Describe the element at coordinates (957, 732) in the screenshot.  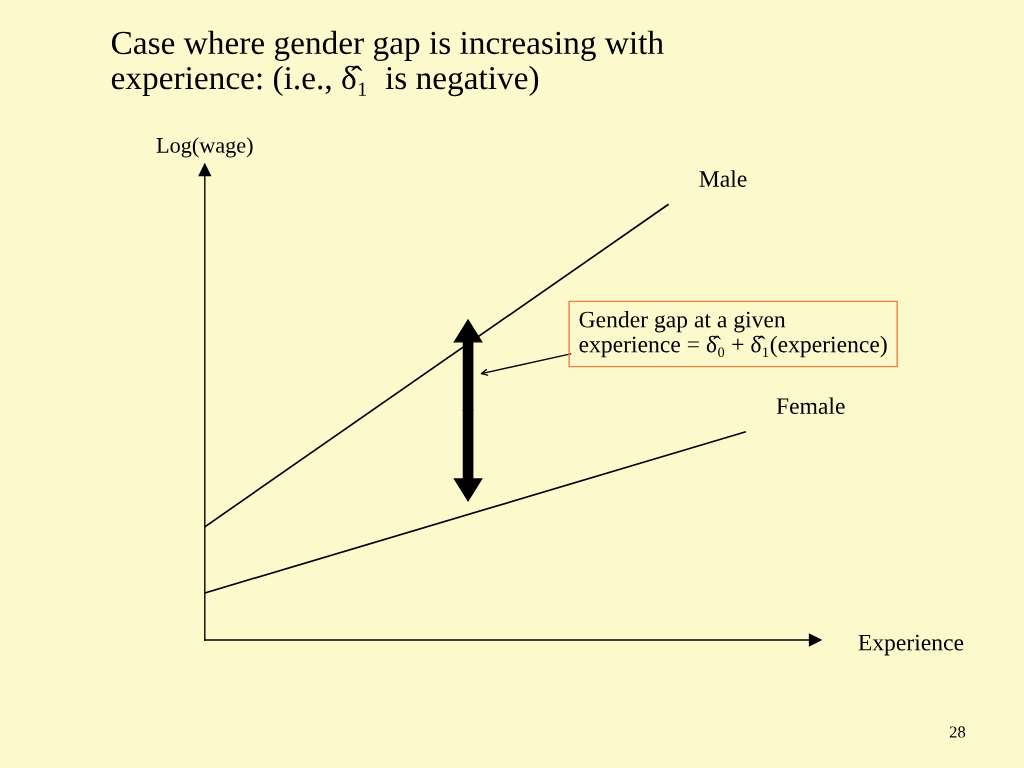
I see `text: 28` at that location.